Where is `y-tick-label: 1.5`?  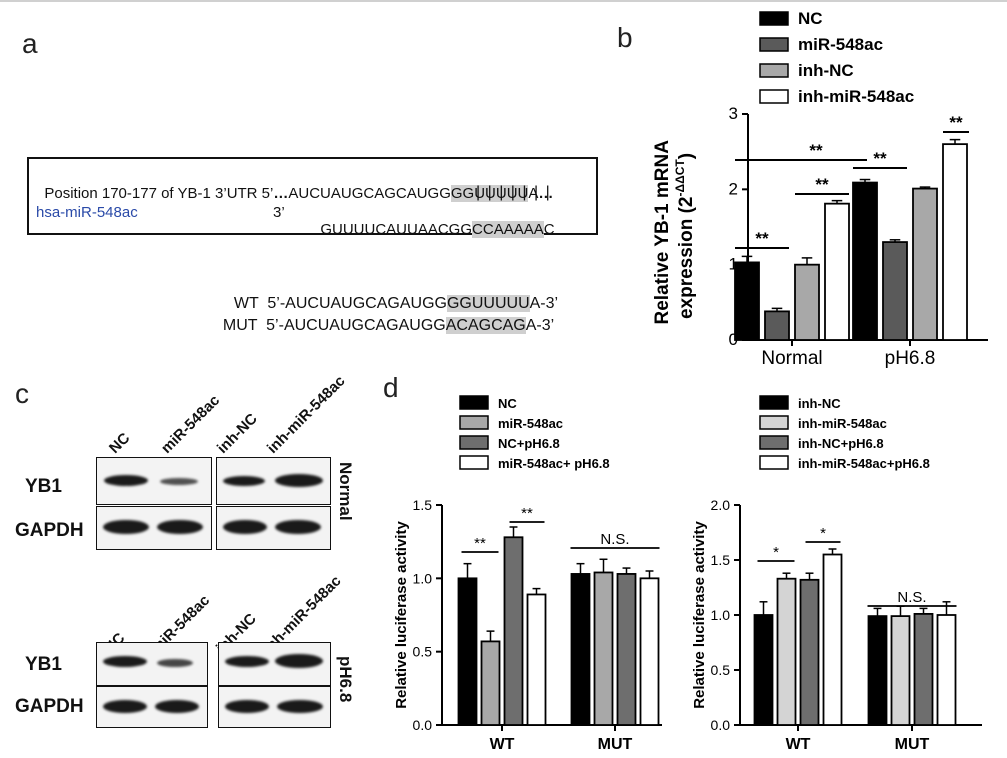
y-tick-label: 1.5 is located at coordinates (721, 560).